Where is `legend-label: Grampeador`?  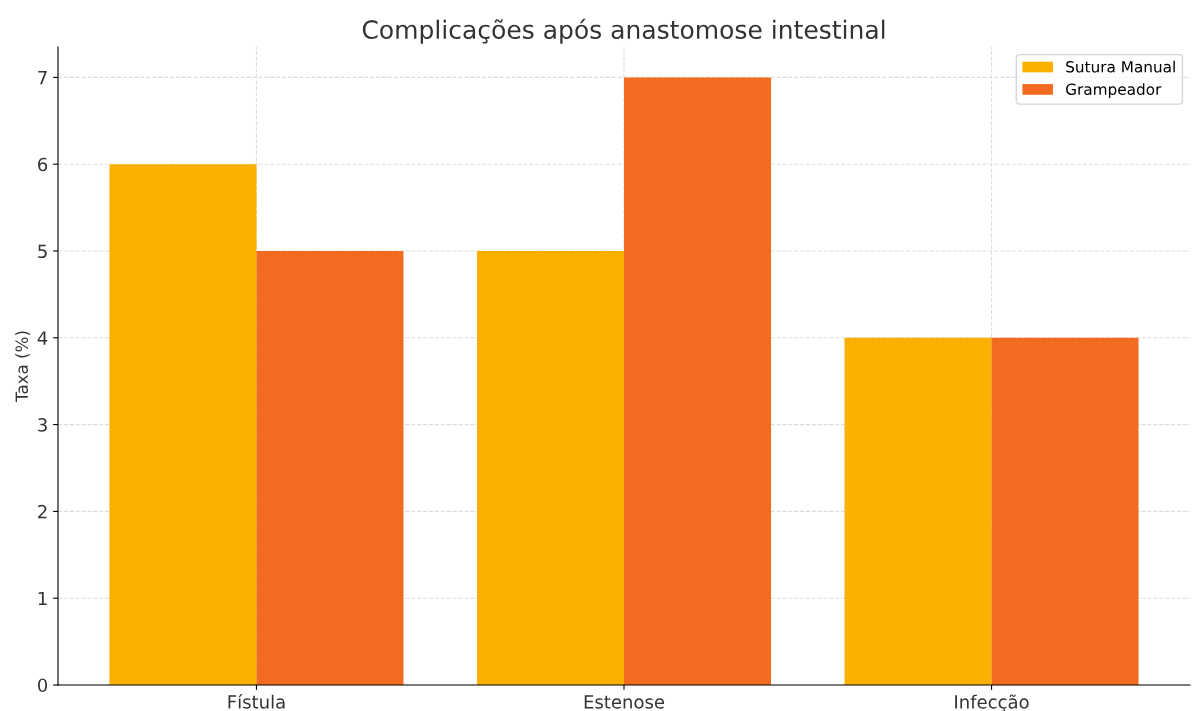 legend-label: Grampeador is located at coordinates (1114, 90).